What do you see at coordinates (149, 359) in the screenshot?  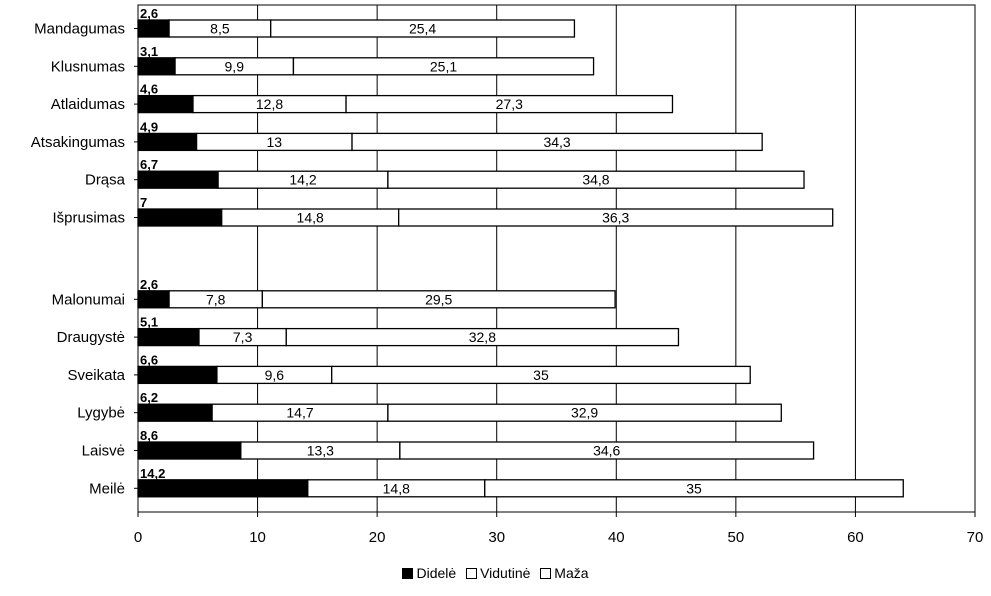 I see `data-label-didele: 6,6` at bounding box center [149, 359].